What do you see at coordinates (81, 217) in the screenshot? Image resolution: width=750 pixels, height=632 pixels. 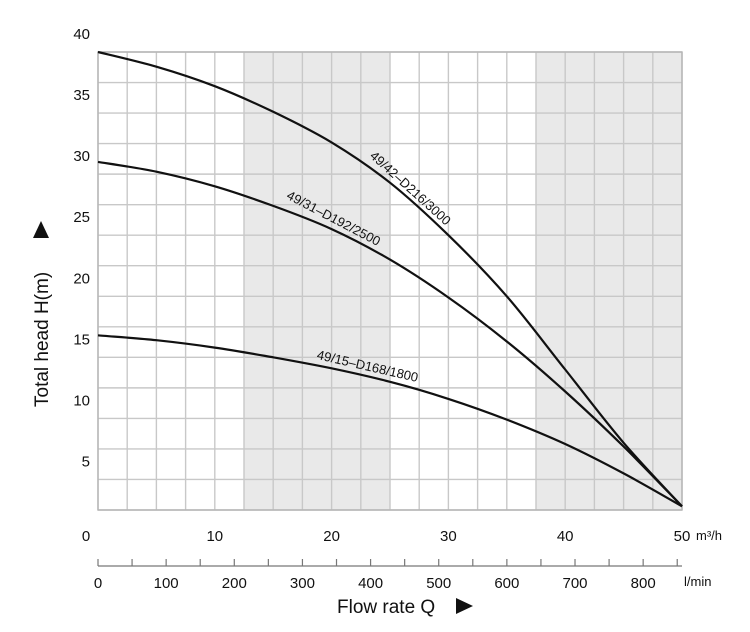 I see `y-tick-label: 25` at bounding box center [81, 217].